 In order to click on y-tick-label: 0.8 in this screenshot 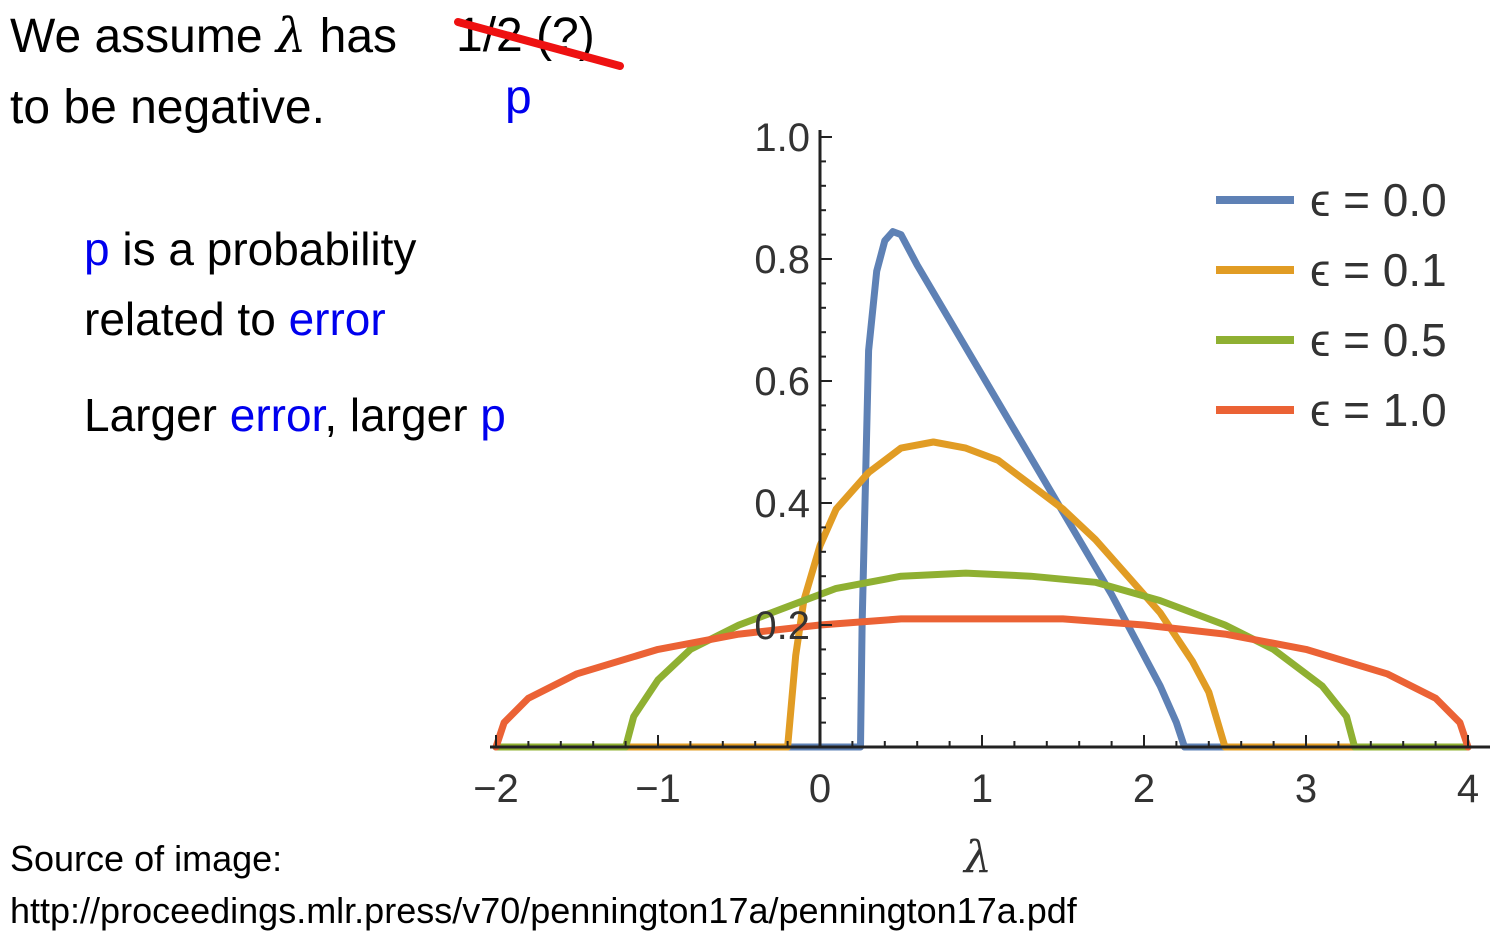, I will do `click(782, 260)`.